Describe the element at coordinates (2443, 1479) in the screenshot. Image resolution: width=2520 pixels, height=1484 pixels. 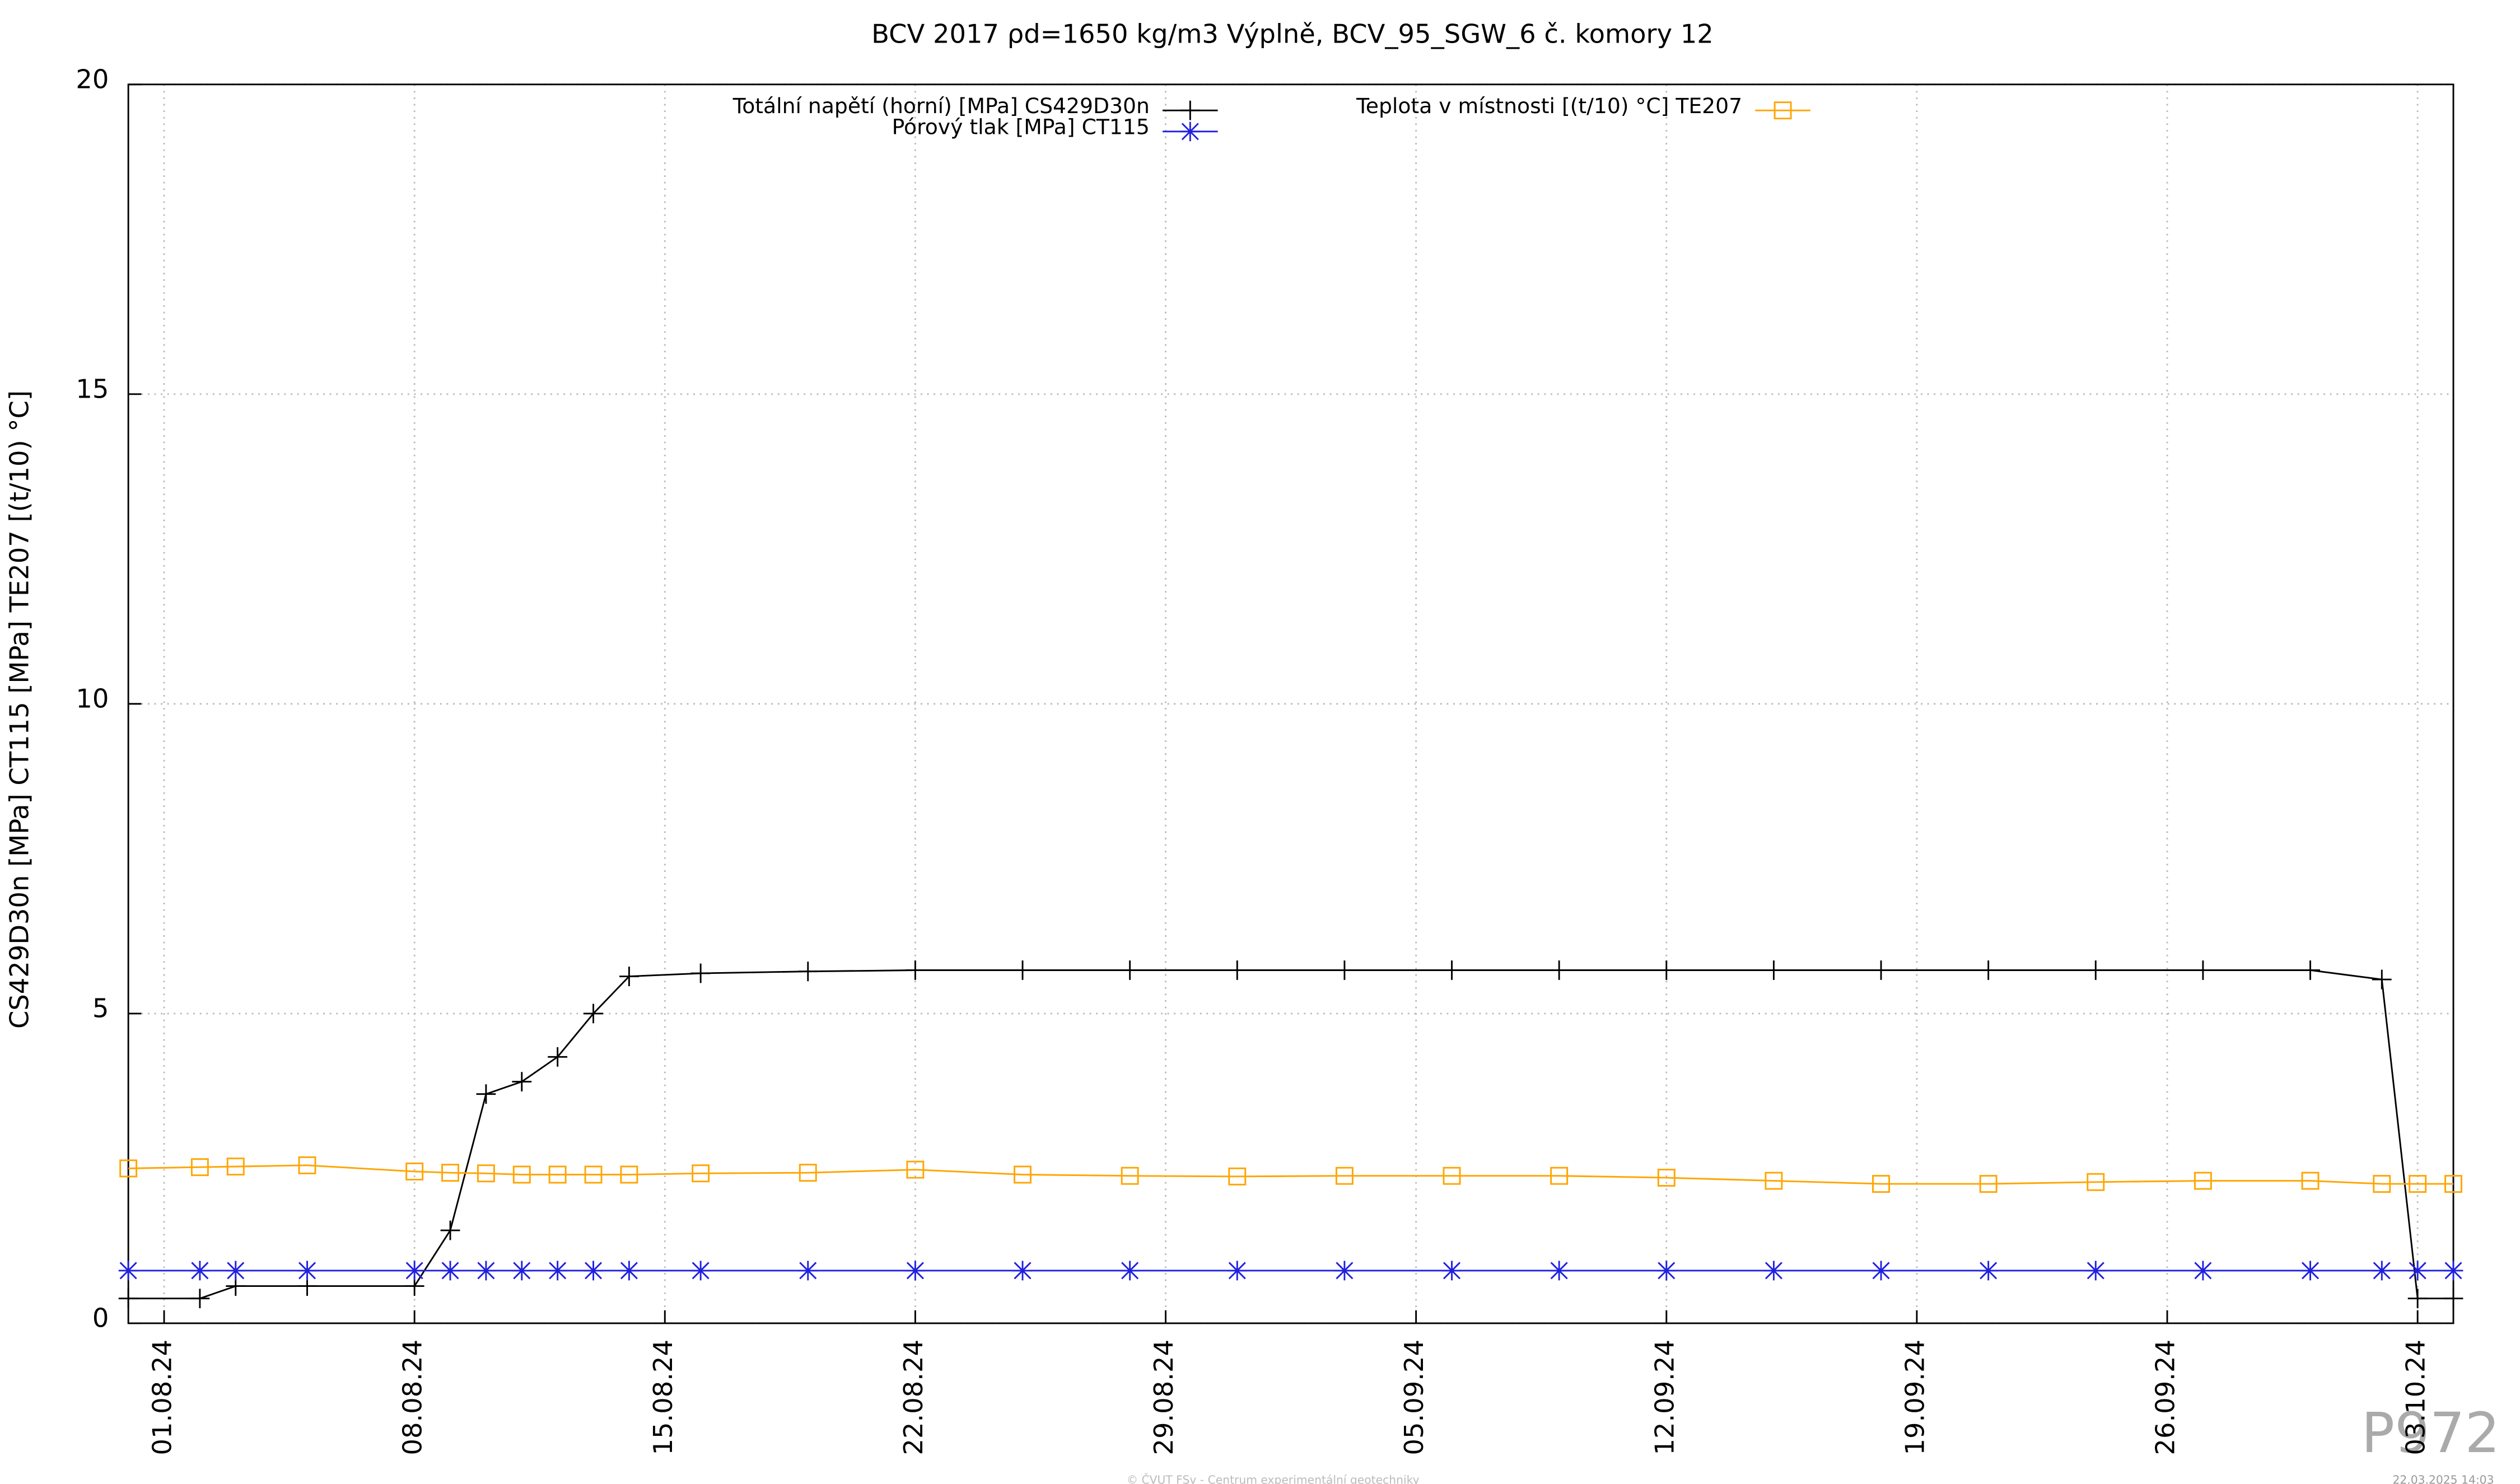
I see `timestamp: 22.03.2025 14:03` at that location.